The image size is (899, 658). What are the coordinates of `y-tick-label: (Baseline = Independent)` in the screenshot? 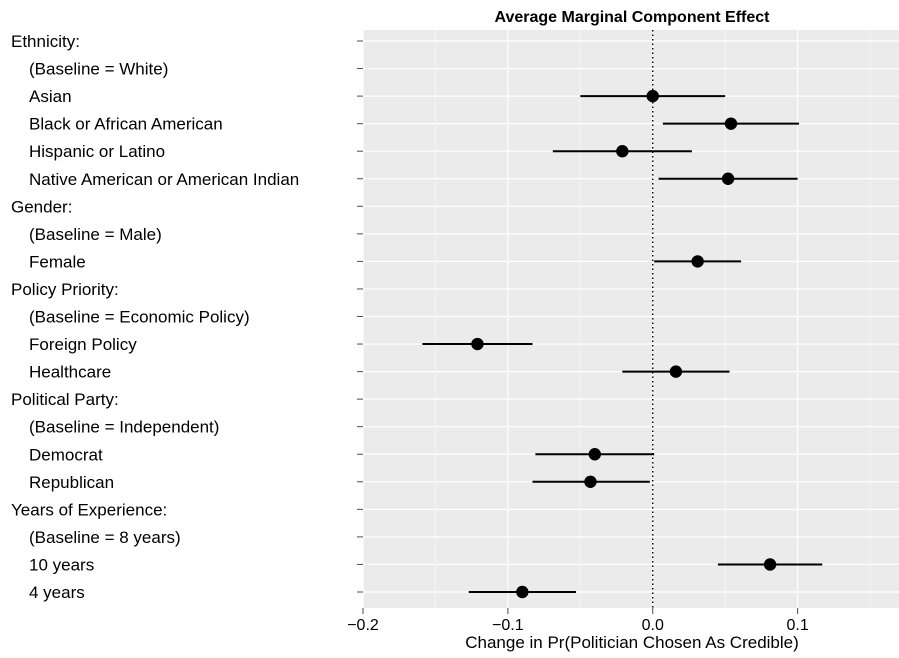 It's located at (124, 427).